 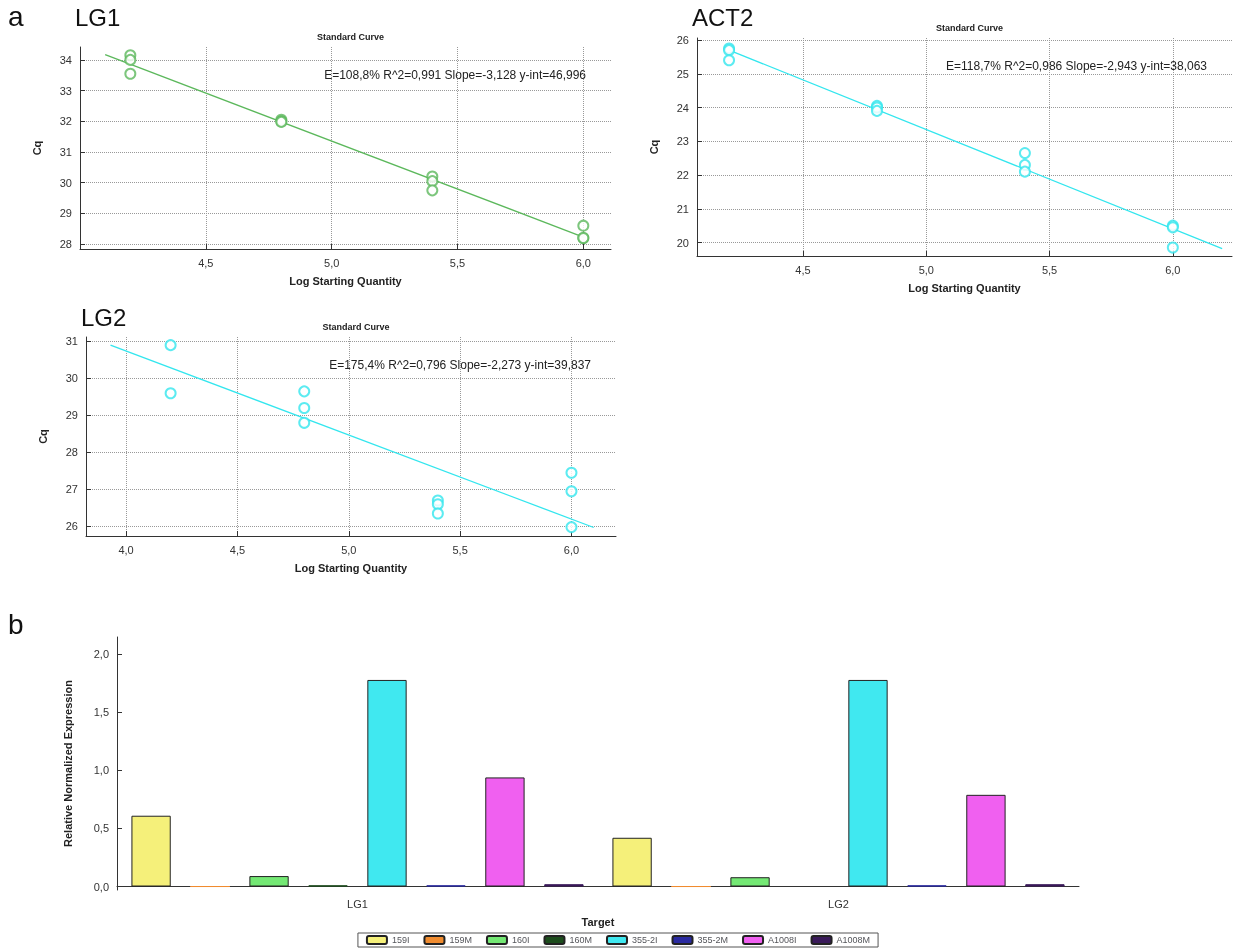 What do you see at coordinates (101, 886) in the screenshot?
I see `y-tick-label: 0,0` at bounding box center [101, 886].